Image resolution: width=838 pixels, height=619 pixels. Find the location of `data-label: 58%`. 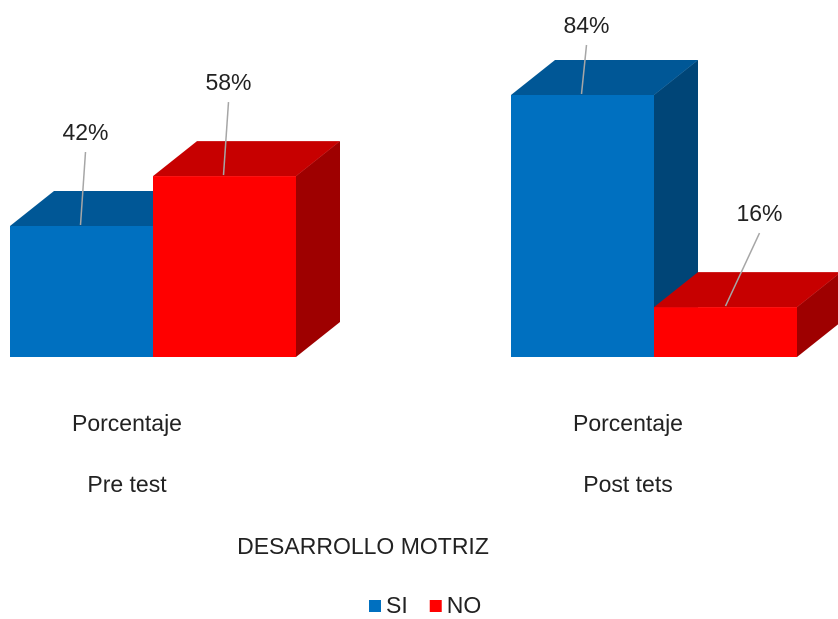

data-label: 58% is located at coordinates (228, 82).